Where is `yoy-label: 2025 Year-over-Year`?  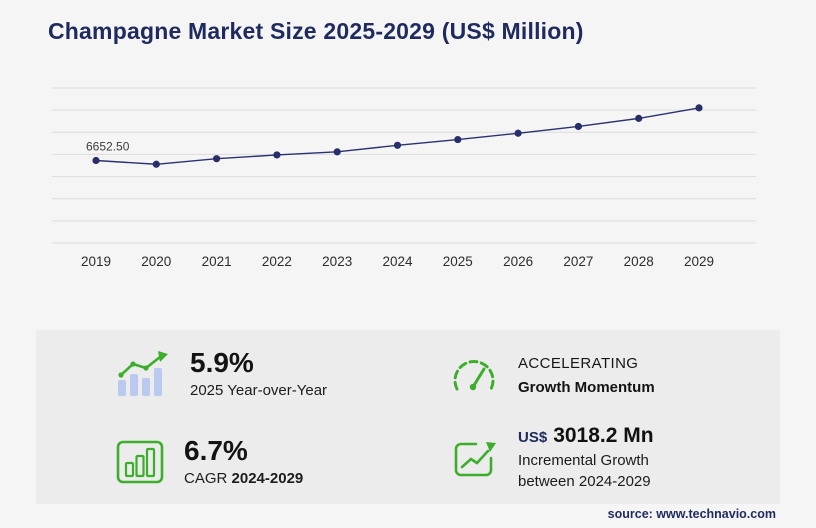
yoy-label: 2025 Year-over-Year is located at coordinates (259, 391).